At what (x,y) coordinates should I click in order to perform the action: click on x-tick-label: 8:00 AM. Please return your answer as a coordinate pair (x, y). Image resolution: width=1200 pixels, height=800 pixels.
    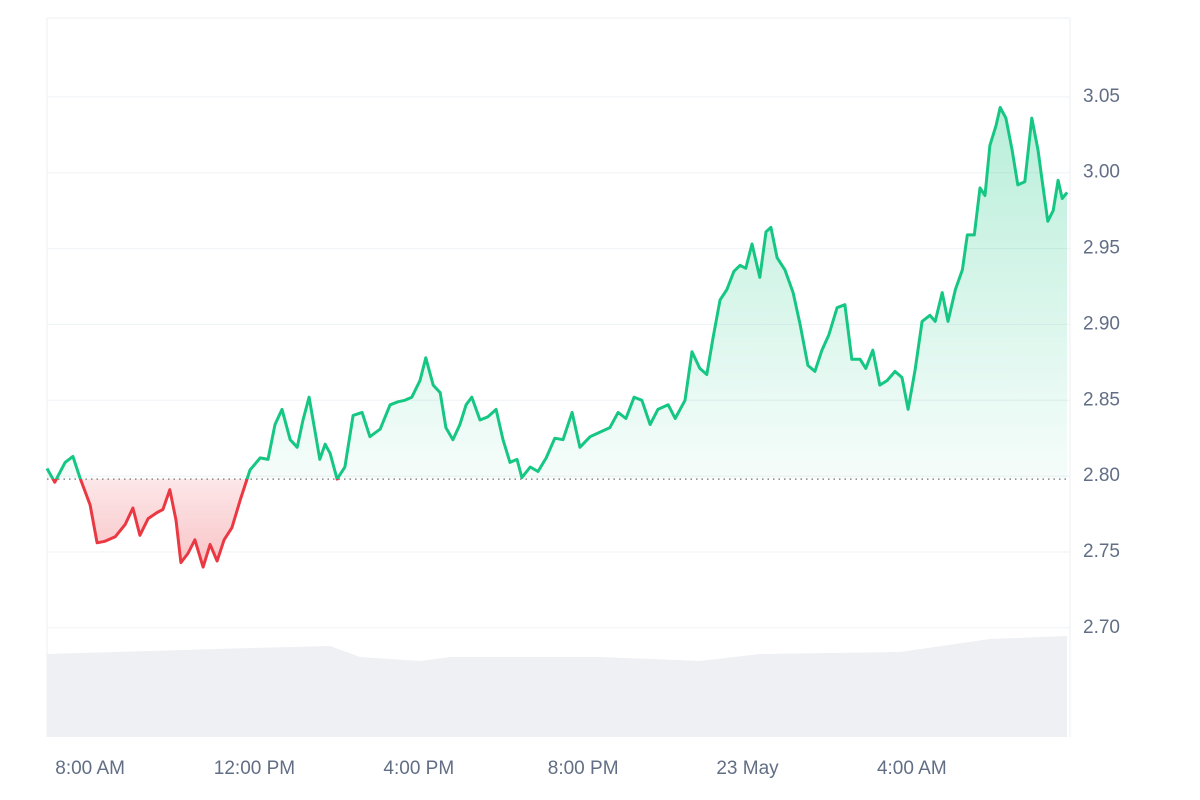
    Looking at the image, I should click on (90, 768).